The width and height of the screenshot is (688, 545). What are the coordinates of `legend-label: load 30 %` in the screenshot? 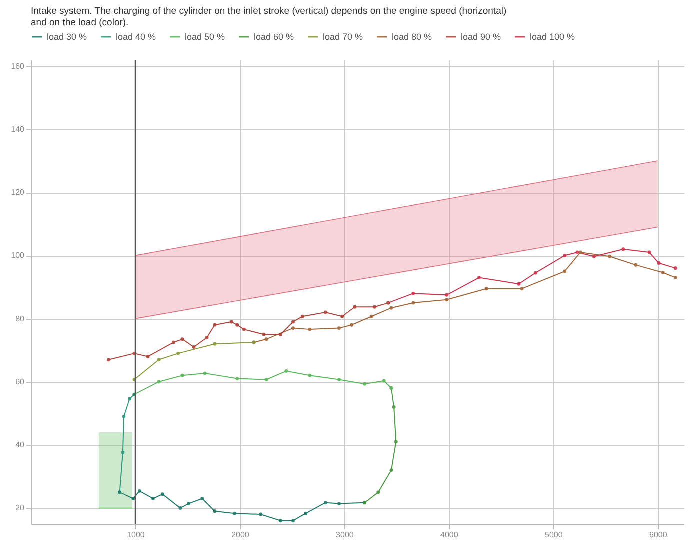 It's located at (67, 37).